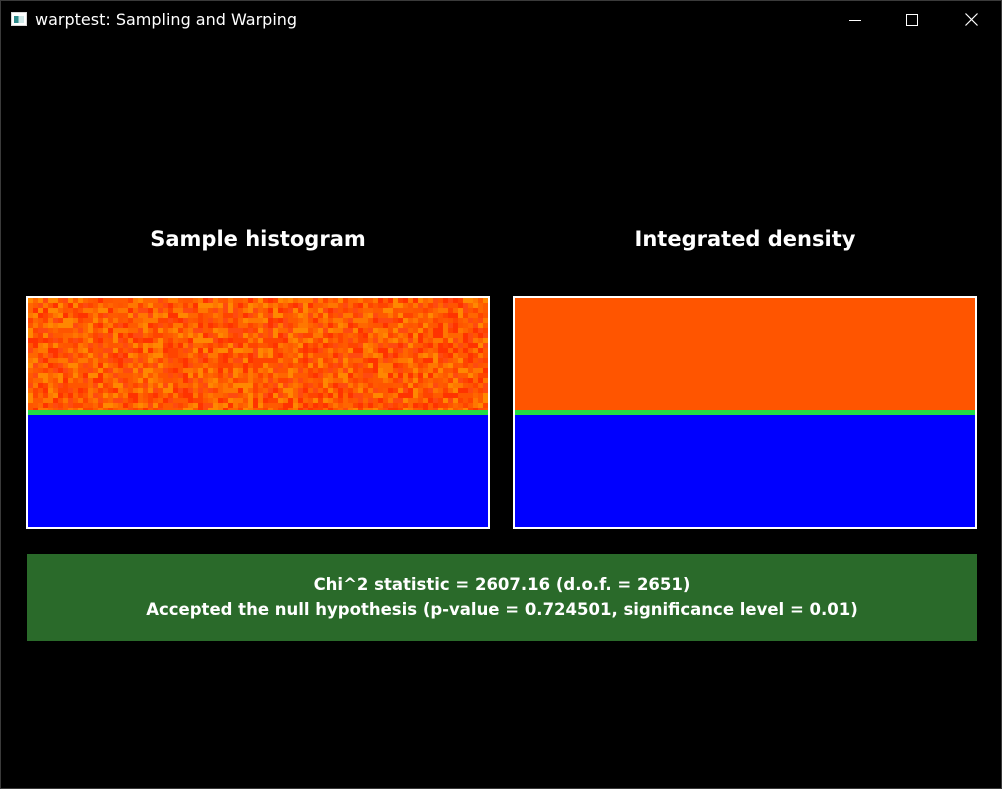 The height and width of the screenshot is (789, 1002). I want to click on close-button, so click(971, 19).